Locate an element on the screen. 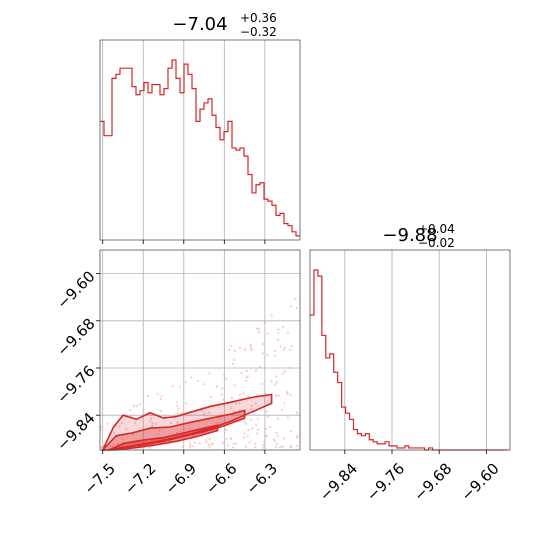  tick-label-joint-y-3: −9.60 is located at coordinates (75, 289).